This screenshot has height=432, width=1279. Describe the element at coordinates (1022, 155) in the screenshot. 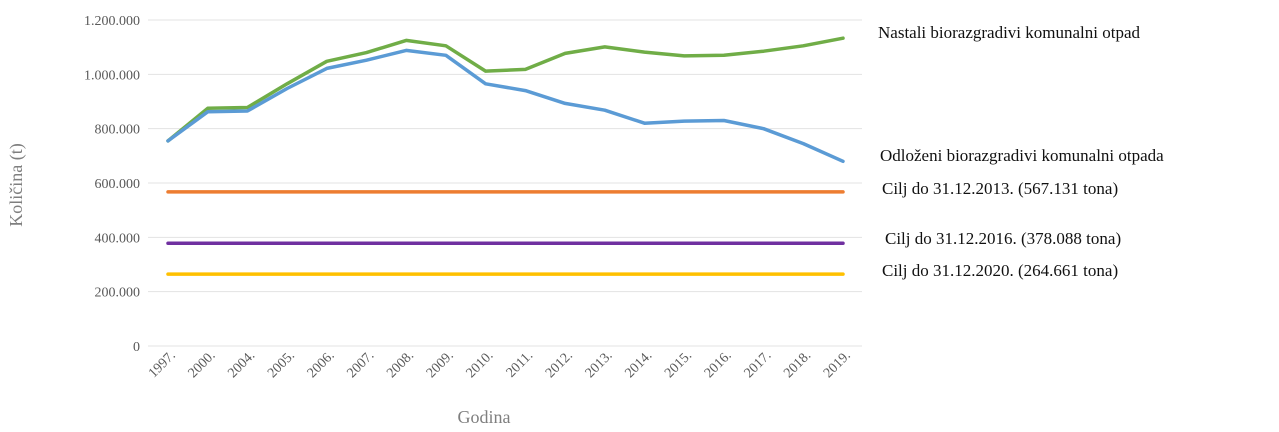

I see `series-label-1: Odloženi biorazgradivi komunalni otpada` at that location.